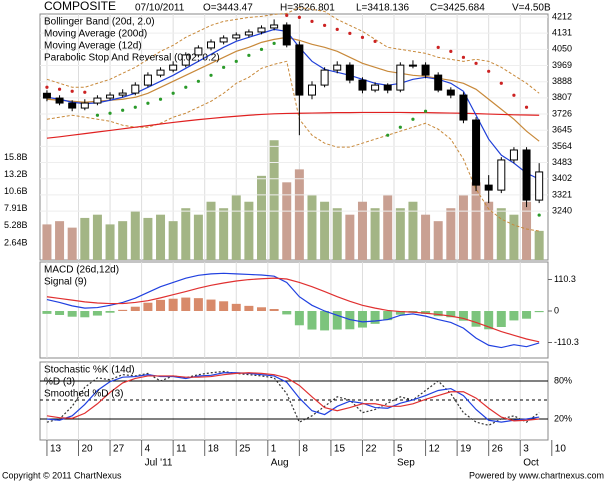  Describe the element at coordinates (274, 449) in the screenshot. I see `x-tick-label: 1` at that location.